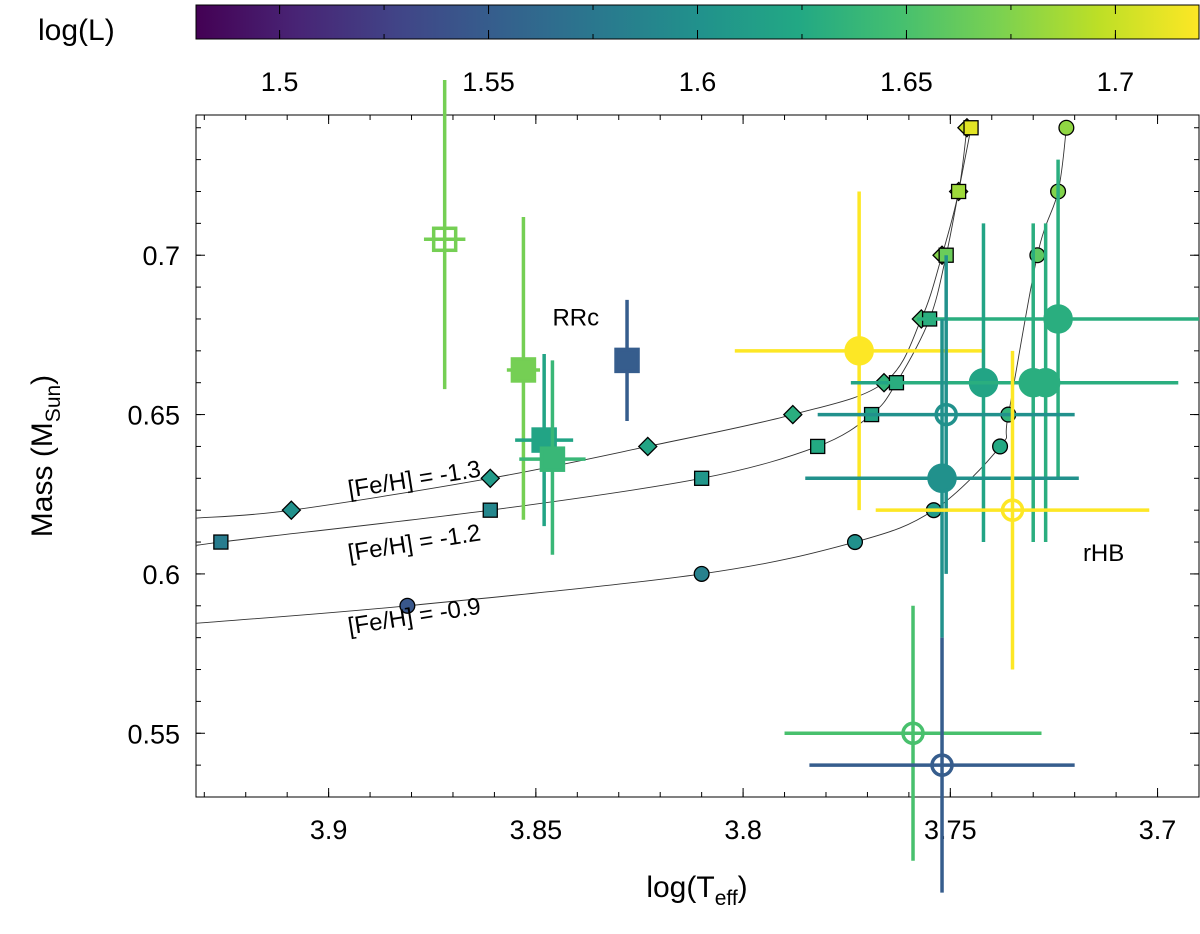  I want to click on x-axis-title-main: log(T, so click(680, 887).